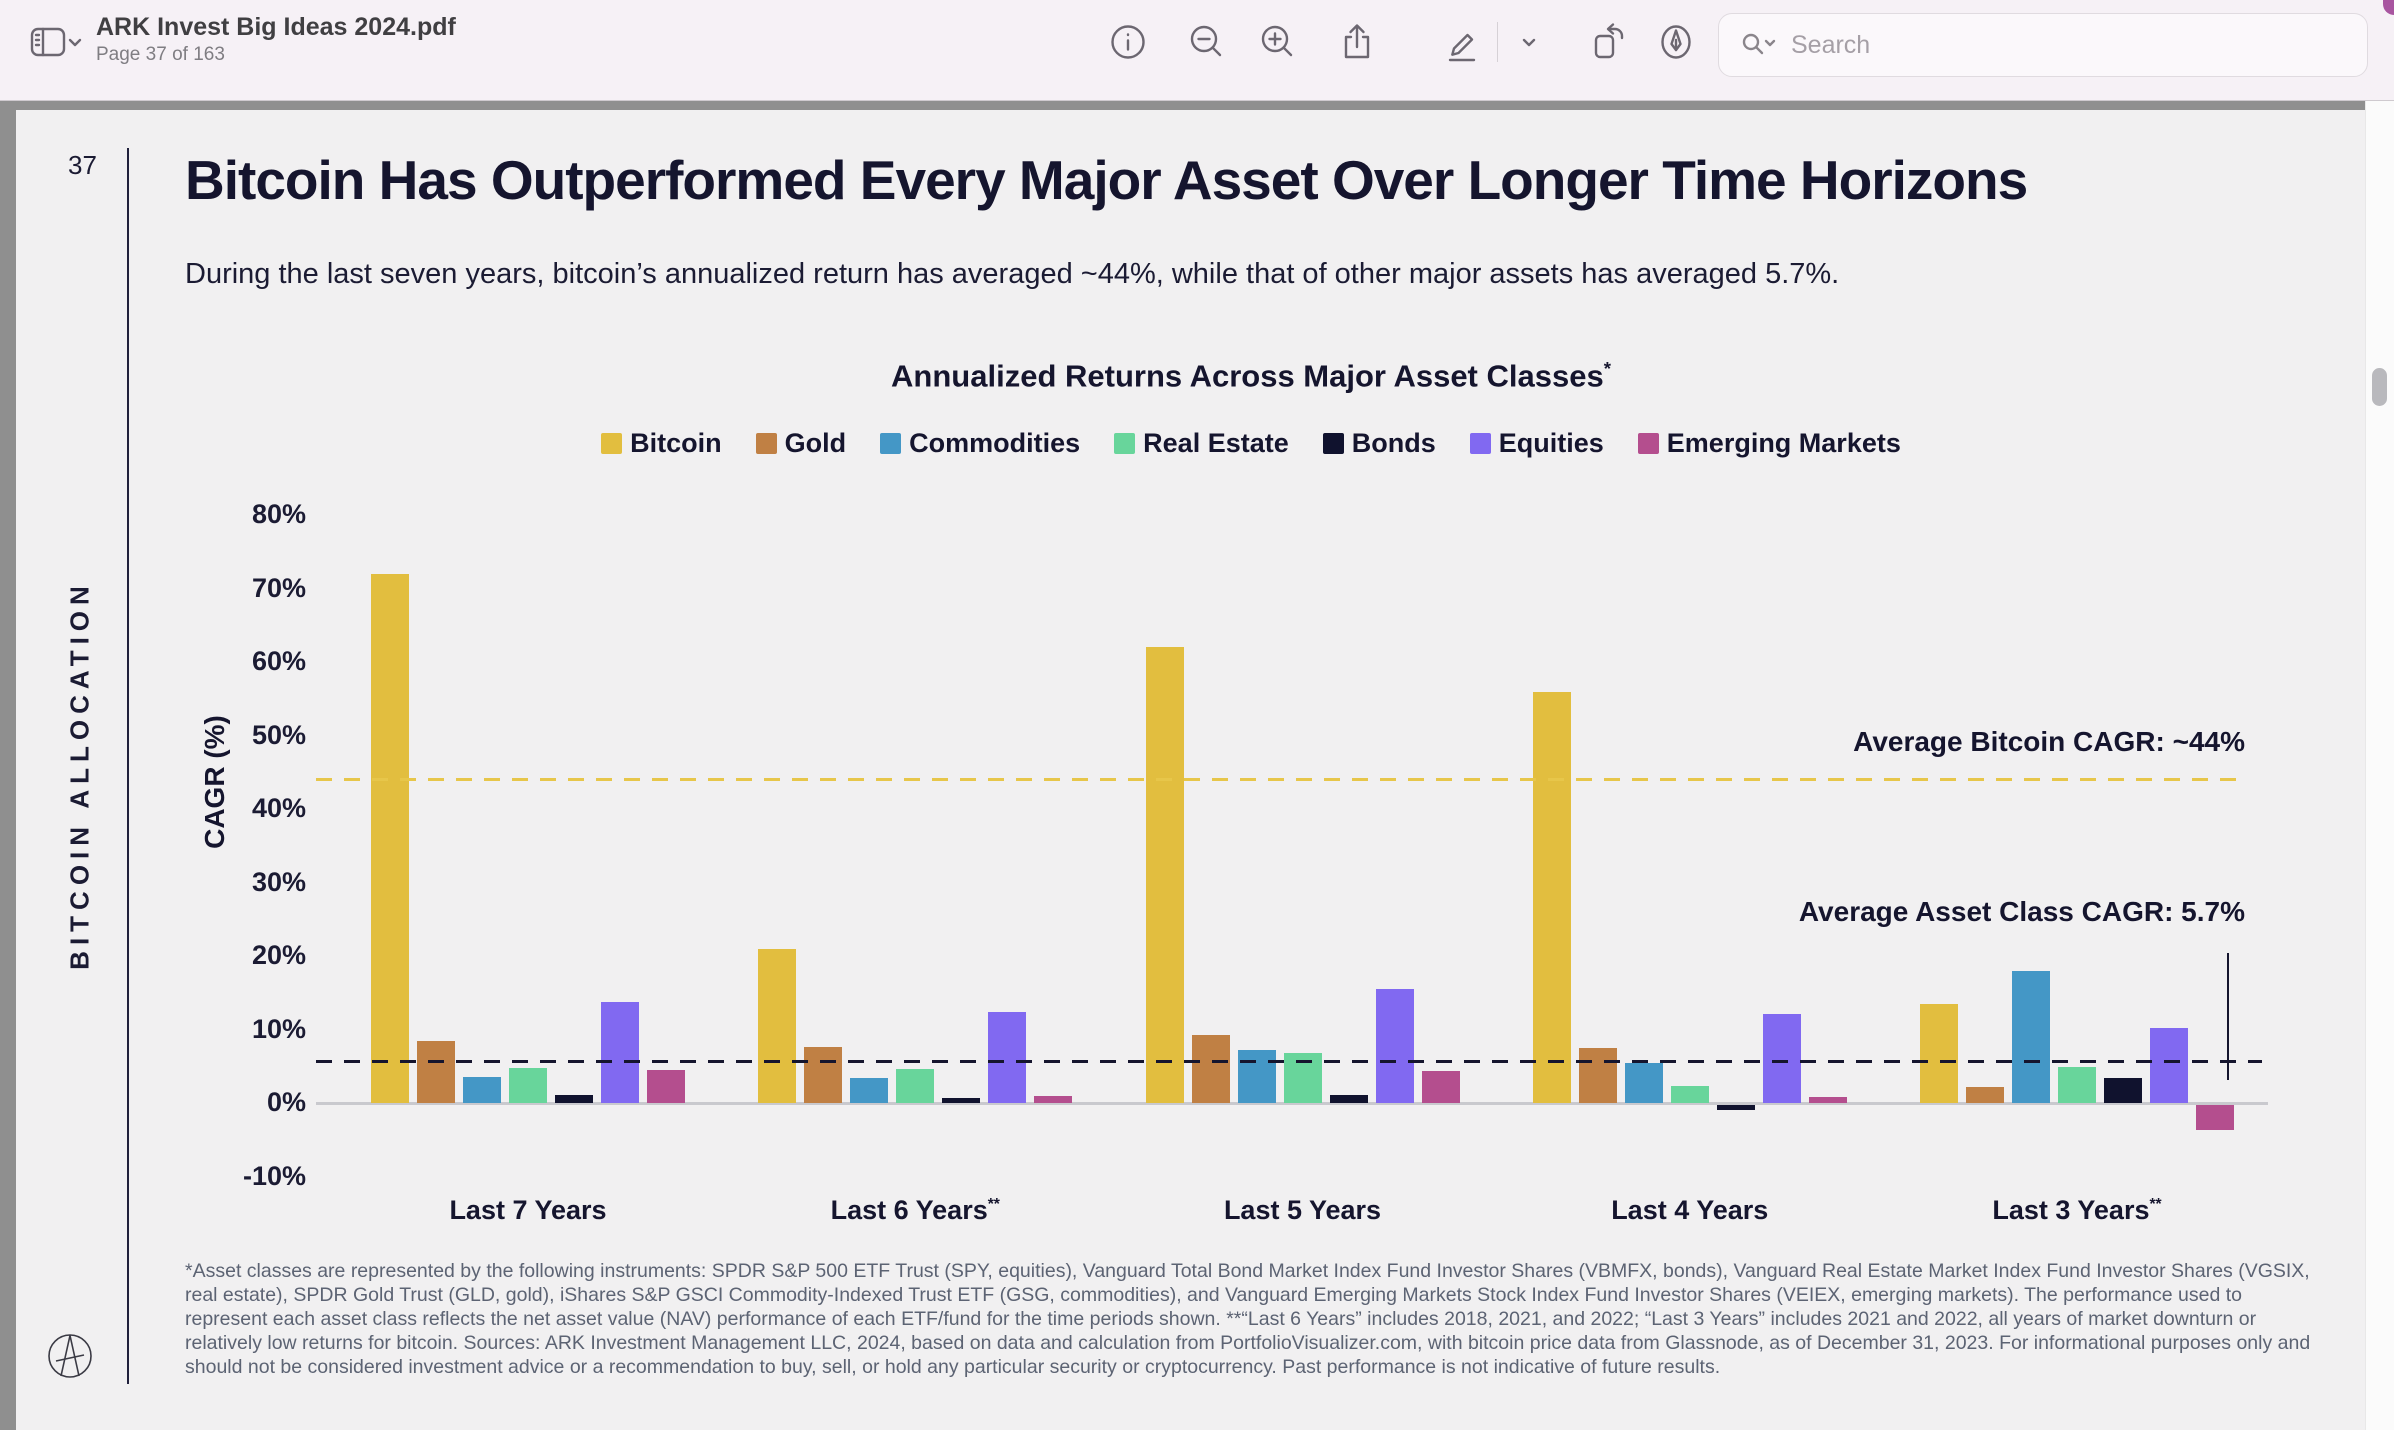 This screenshot has width=2394, height=1430. I want to click on sidebar-chevron-button, so click(75, 42).